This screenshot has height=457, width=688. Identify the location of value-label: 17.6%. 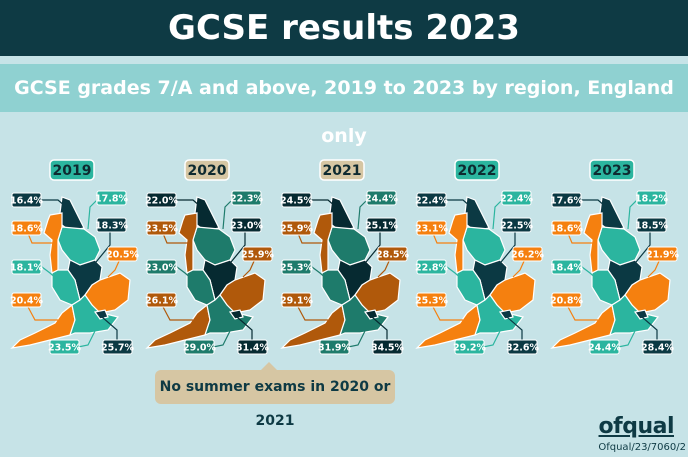
(566, 201).